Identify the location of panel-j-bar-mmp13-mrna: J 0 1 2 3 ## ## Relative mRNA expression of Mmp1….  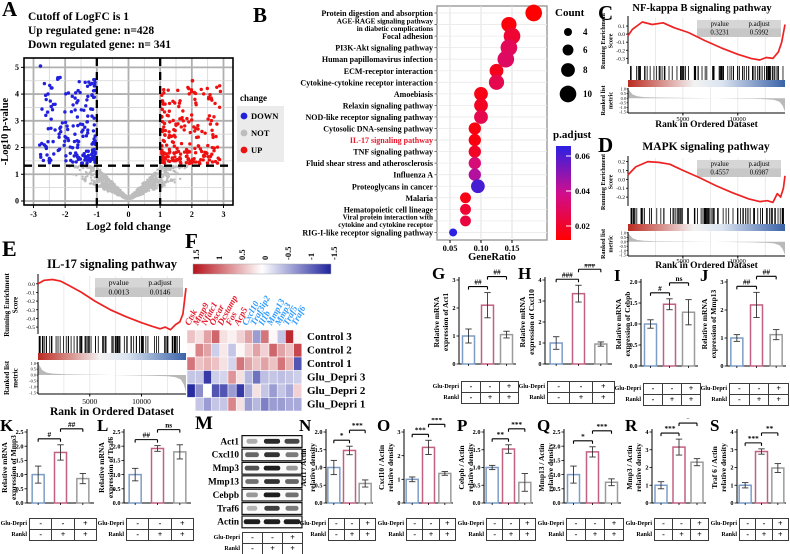
(745, 342).